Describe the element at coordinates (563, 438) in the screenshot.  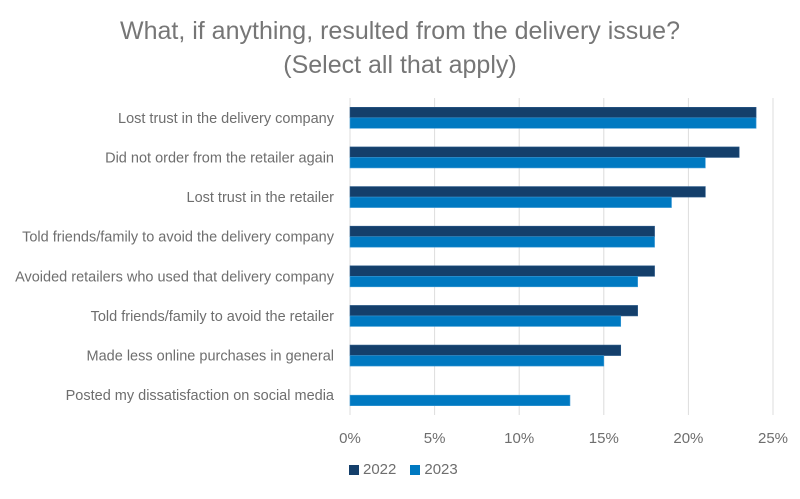
I see `x-axis-tick-labels: 0% 5% 10% 15% 20% 25%` at that location.